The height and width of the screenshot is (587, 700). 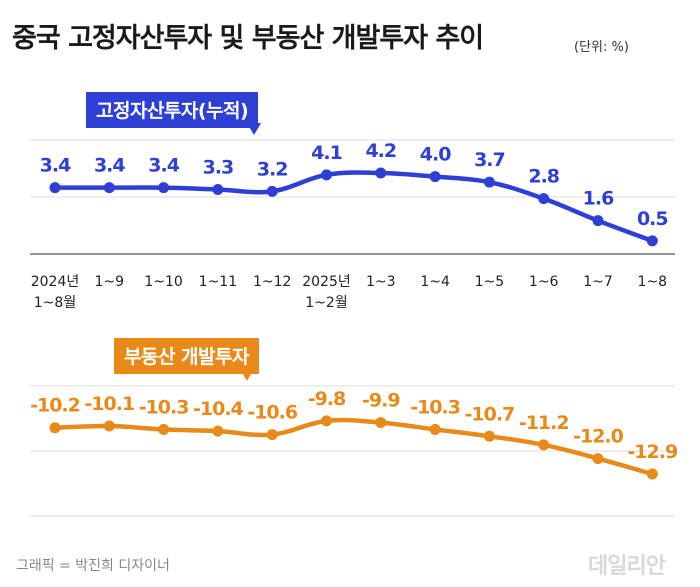 I want to click on legend-fixed-asset-investment: 고정자산투자(누적), so click(x=172, y=110).